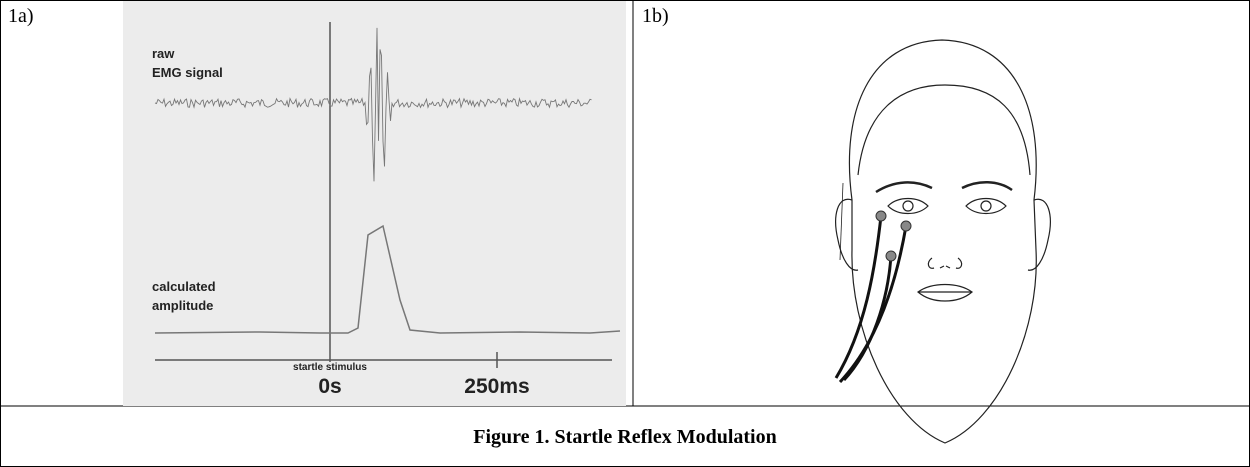  What do you see at coordinates (871, 299) in the screenshot?
I see `electrode-wires` at bounding box center [871, 299].